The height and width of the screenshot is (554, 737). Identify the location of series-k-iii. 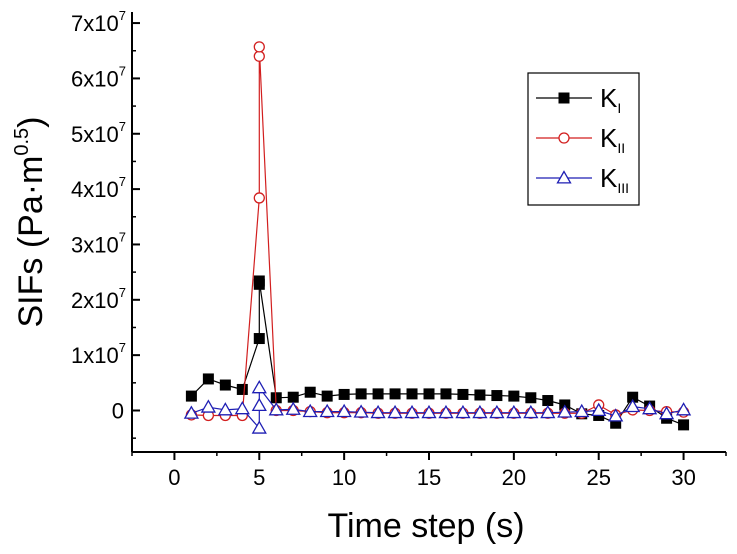
(437, 406).